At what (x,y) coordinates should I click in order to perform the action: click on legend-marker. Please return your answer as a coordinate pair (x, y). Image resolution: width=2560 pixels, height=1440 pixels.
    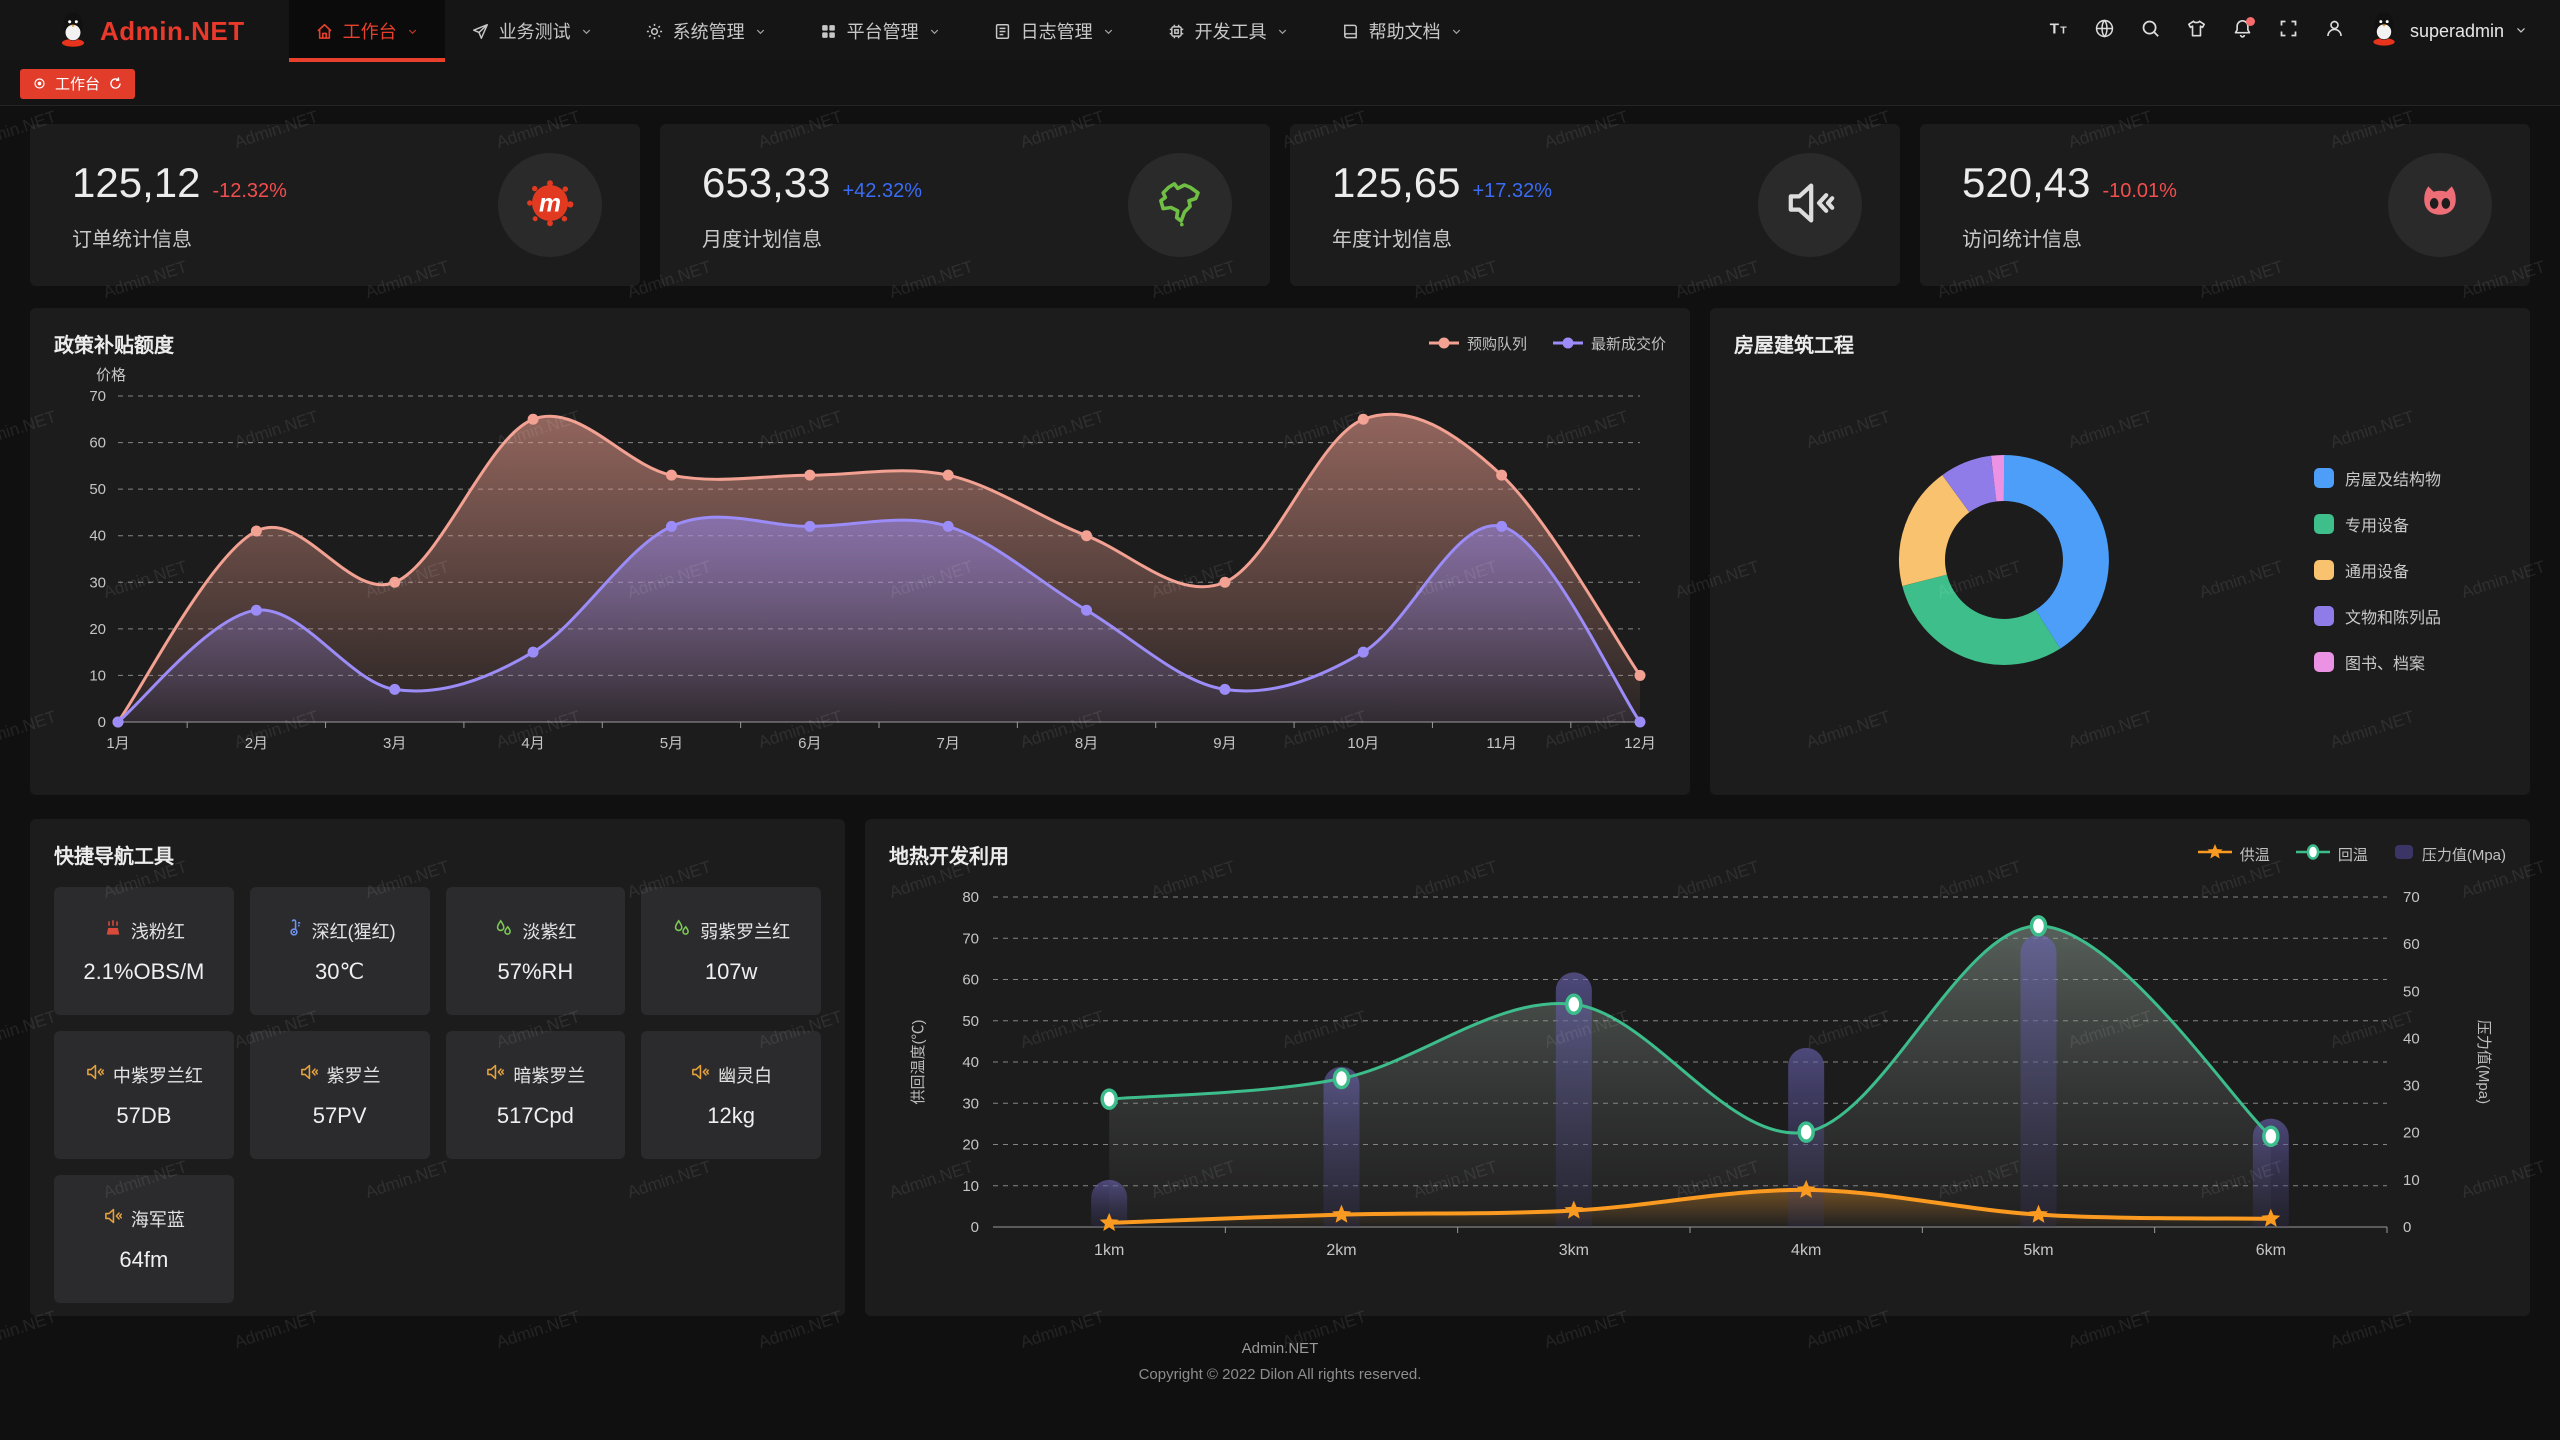
    Looking at the image, I should click on (2214, 854).